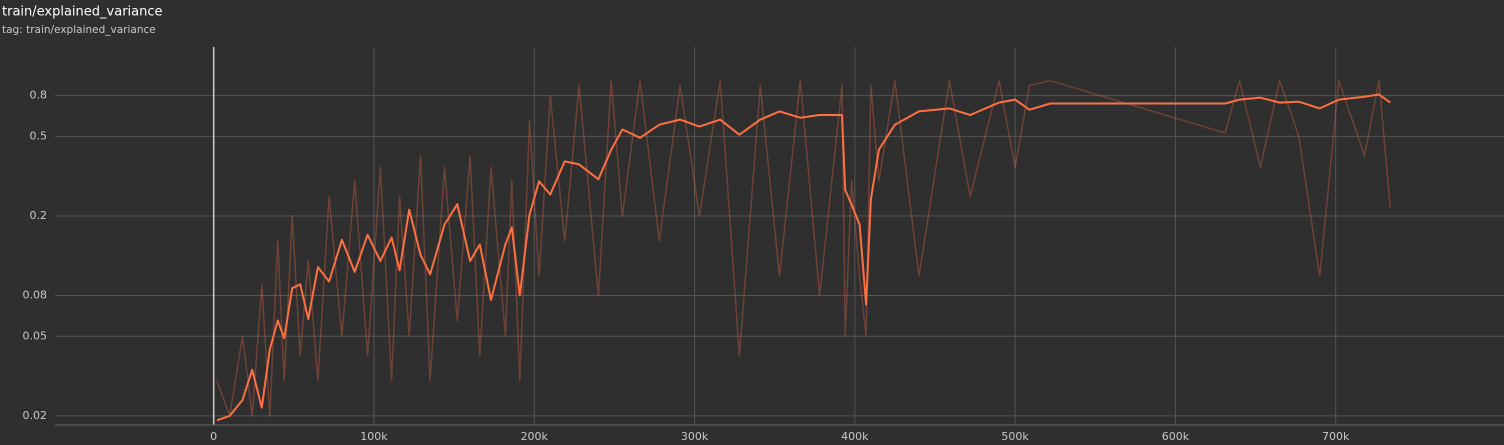 Image resolution: width=1504 pixels, height=445 pixels. Describe the element at coordinates (39, 95) in the screenshot. I see `y-tick-label: 0.8` at that location.